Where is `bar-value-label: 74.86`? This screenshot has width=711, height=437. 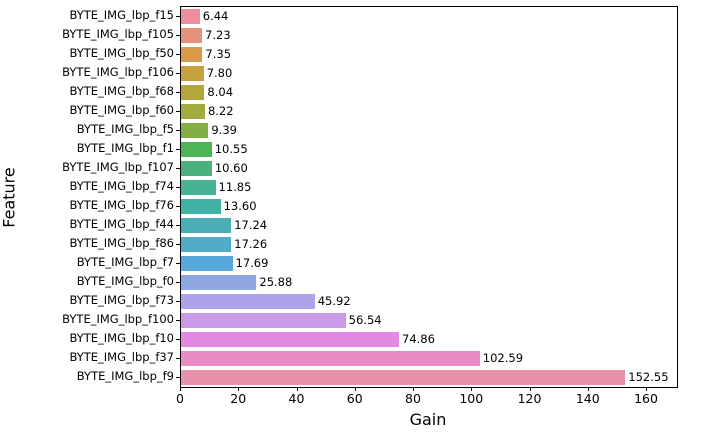 bar-value-label: 74.86 is located at coordinates (418, 339).